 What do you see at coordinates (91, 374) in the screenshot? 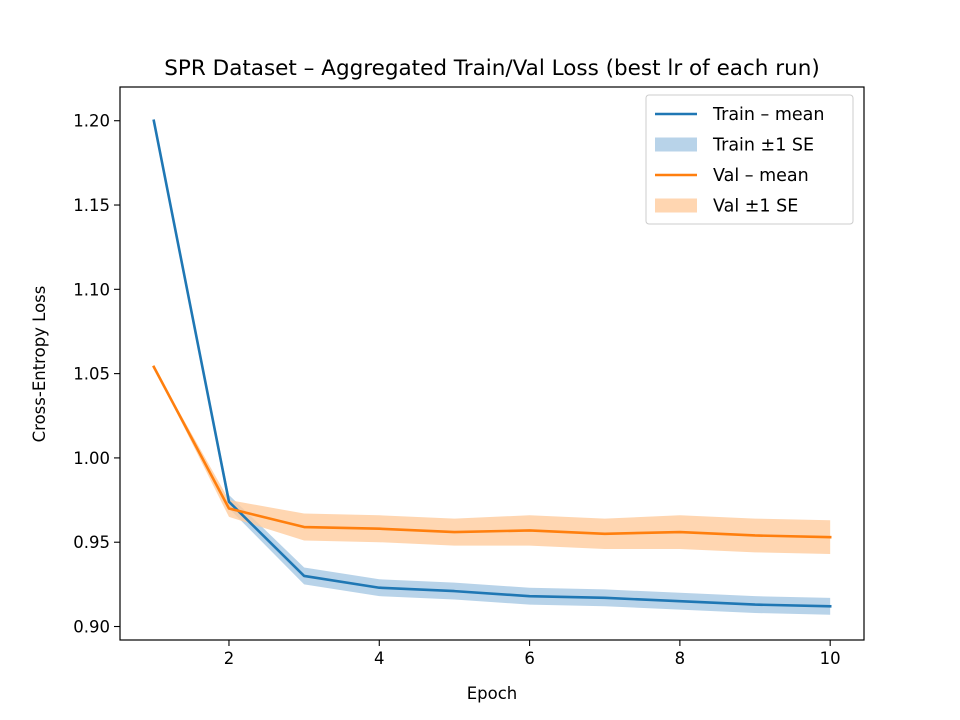
I see `y-tick-label: 1.05` at bounding box center [91, 374].